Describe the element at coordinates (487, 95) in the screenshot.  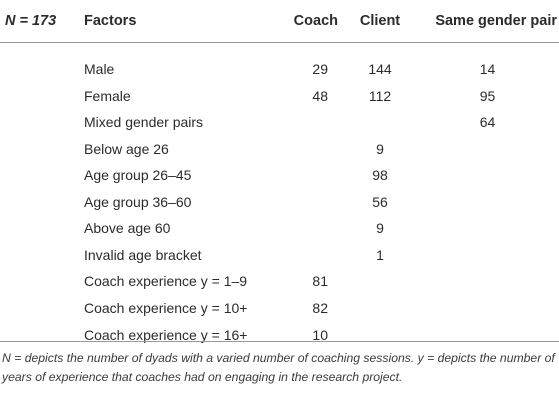
I see `cell-same-gender: 95` at that location.